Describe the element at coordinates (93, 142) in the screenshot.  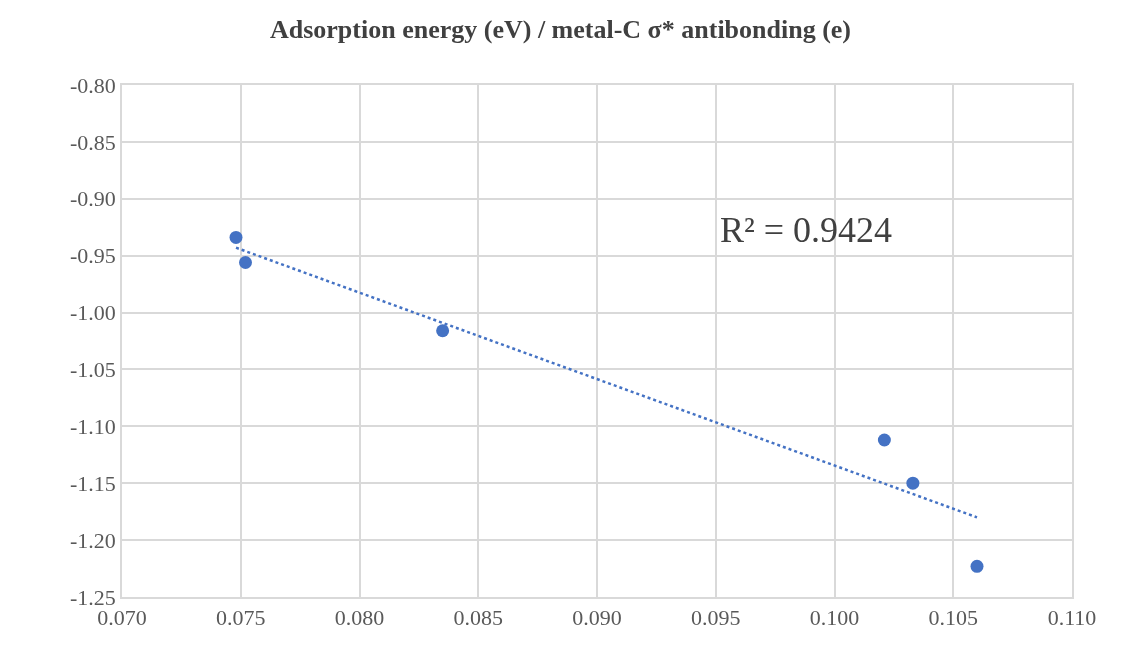
I see `y-tick-label: -0.85` at that location.